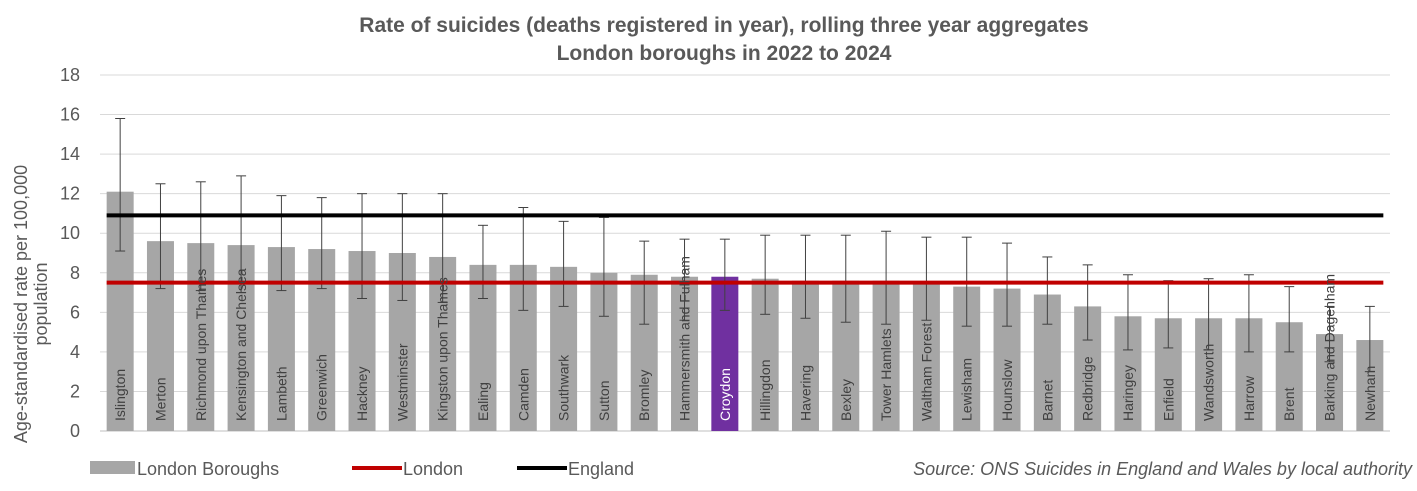  I want to click on bar-label-hillingdon: Hillingdon, so click(765, 390).